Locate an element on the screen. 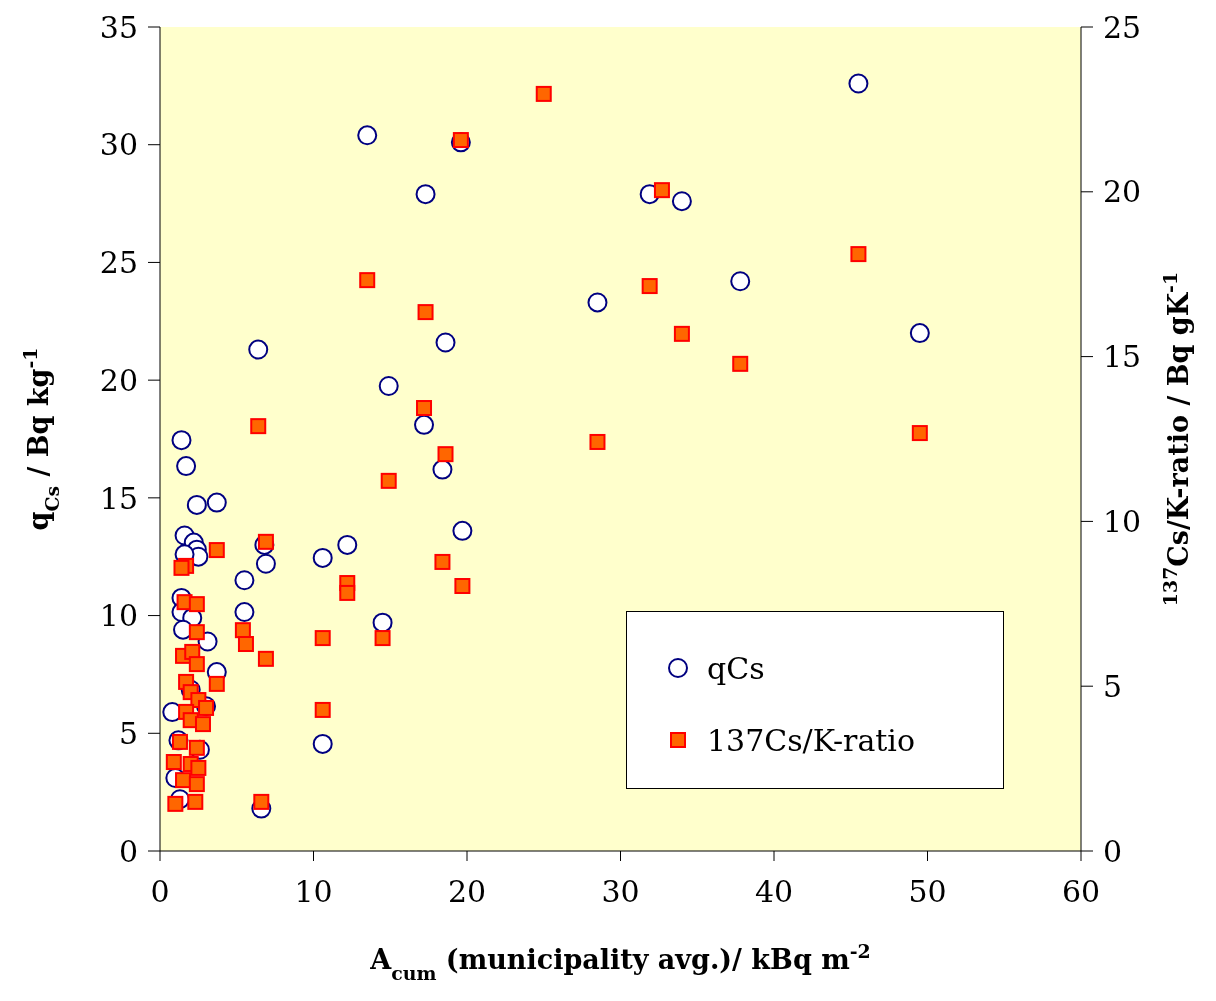  x-tick-label: 10 is located at coordinates (313, 892).